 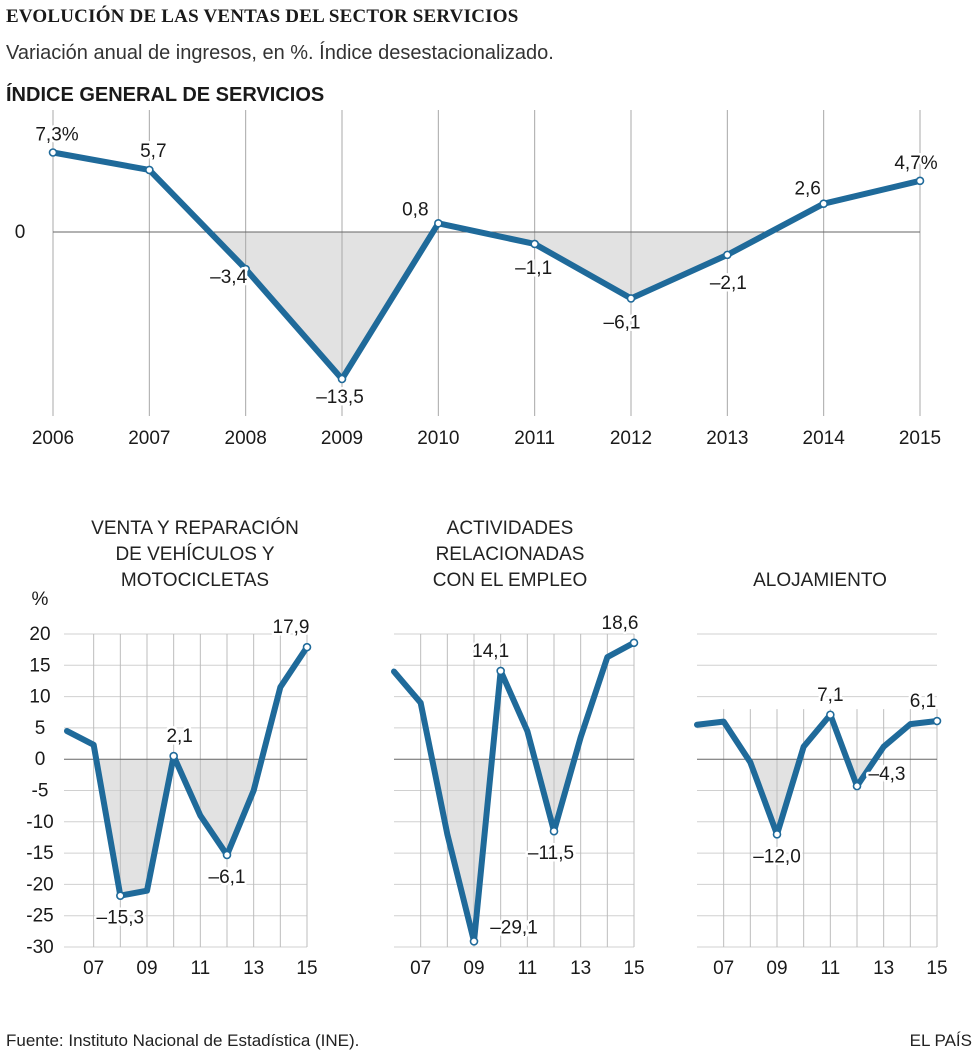 What do you see at coordinates (510, 528) in the screenshot?
I see `panel-title-line: ACTIVIDADES` at bounding box center [510, 528].